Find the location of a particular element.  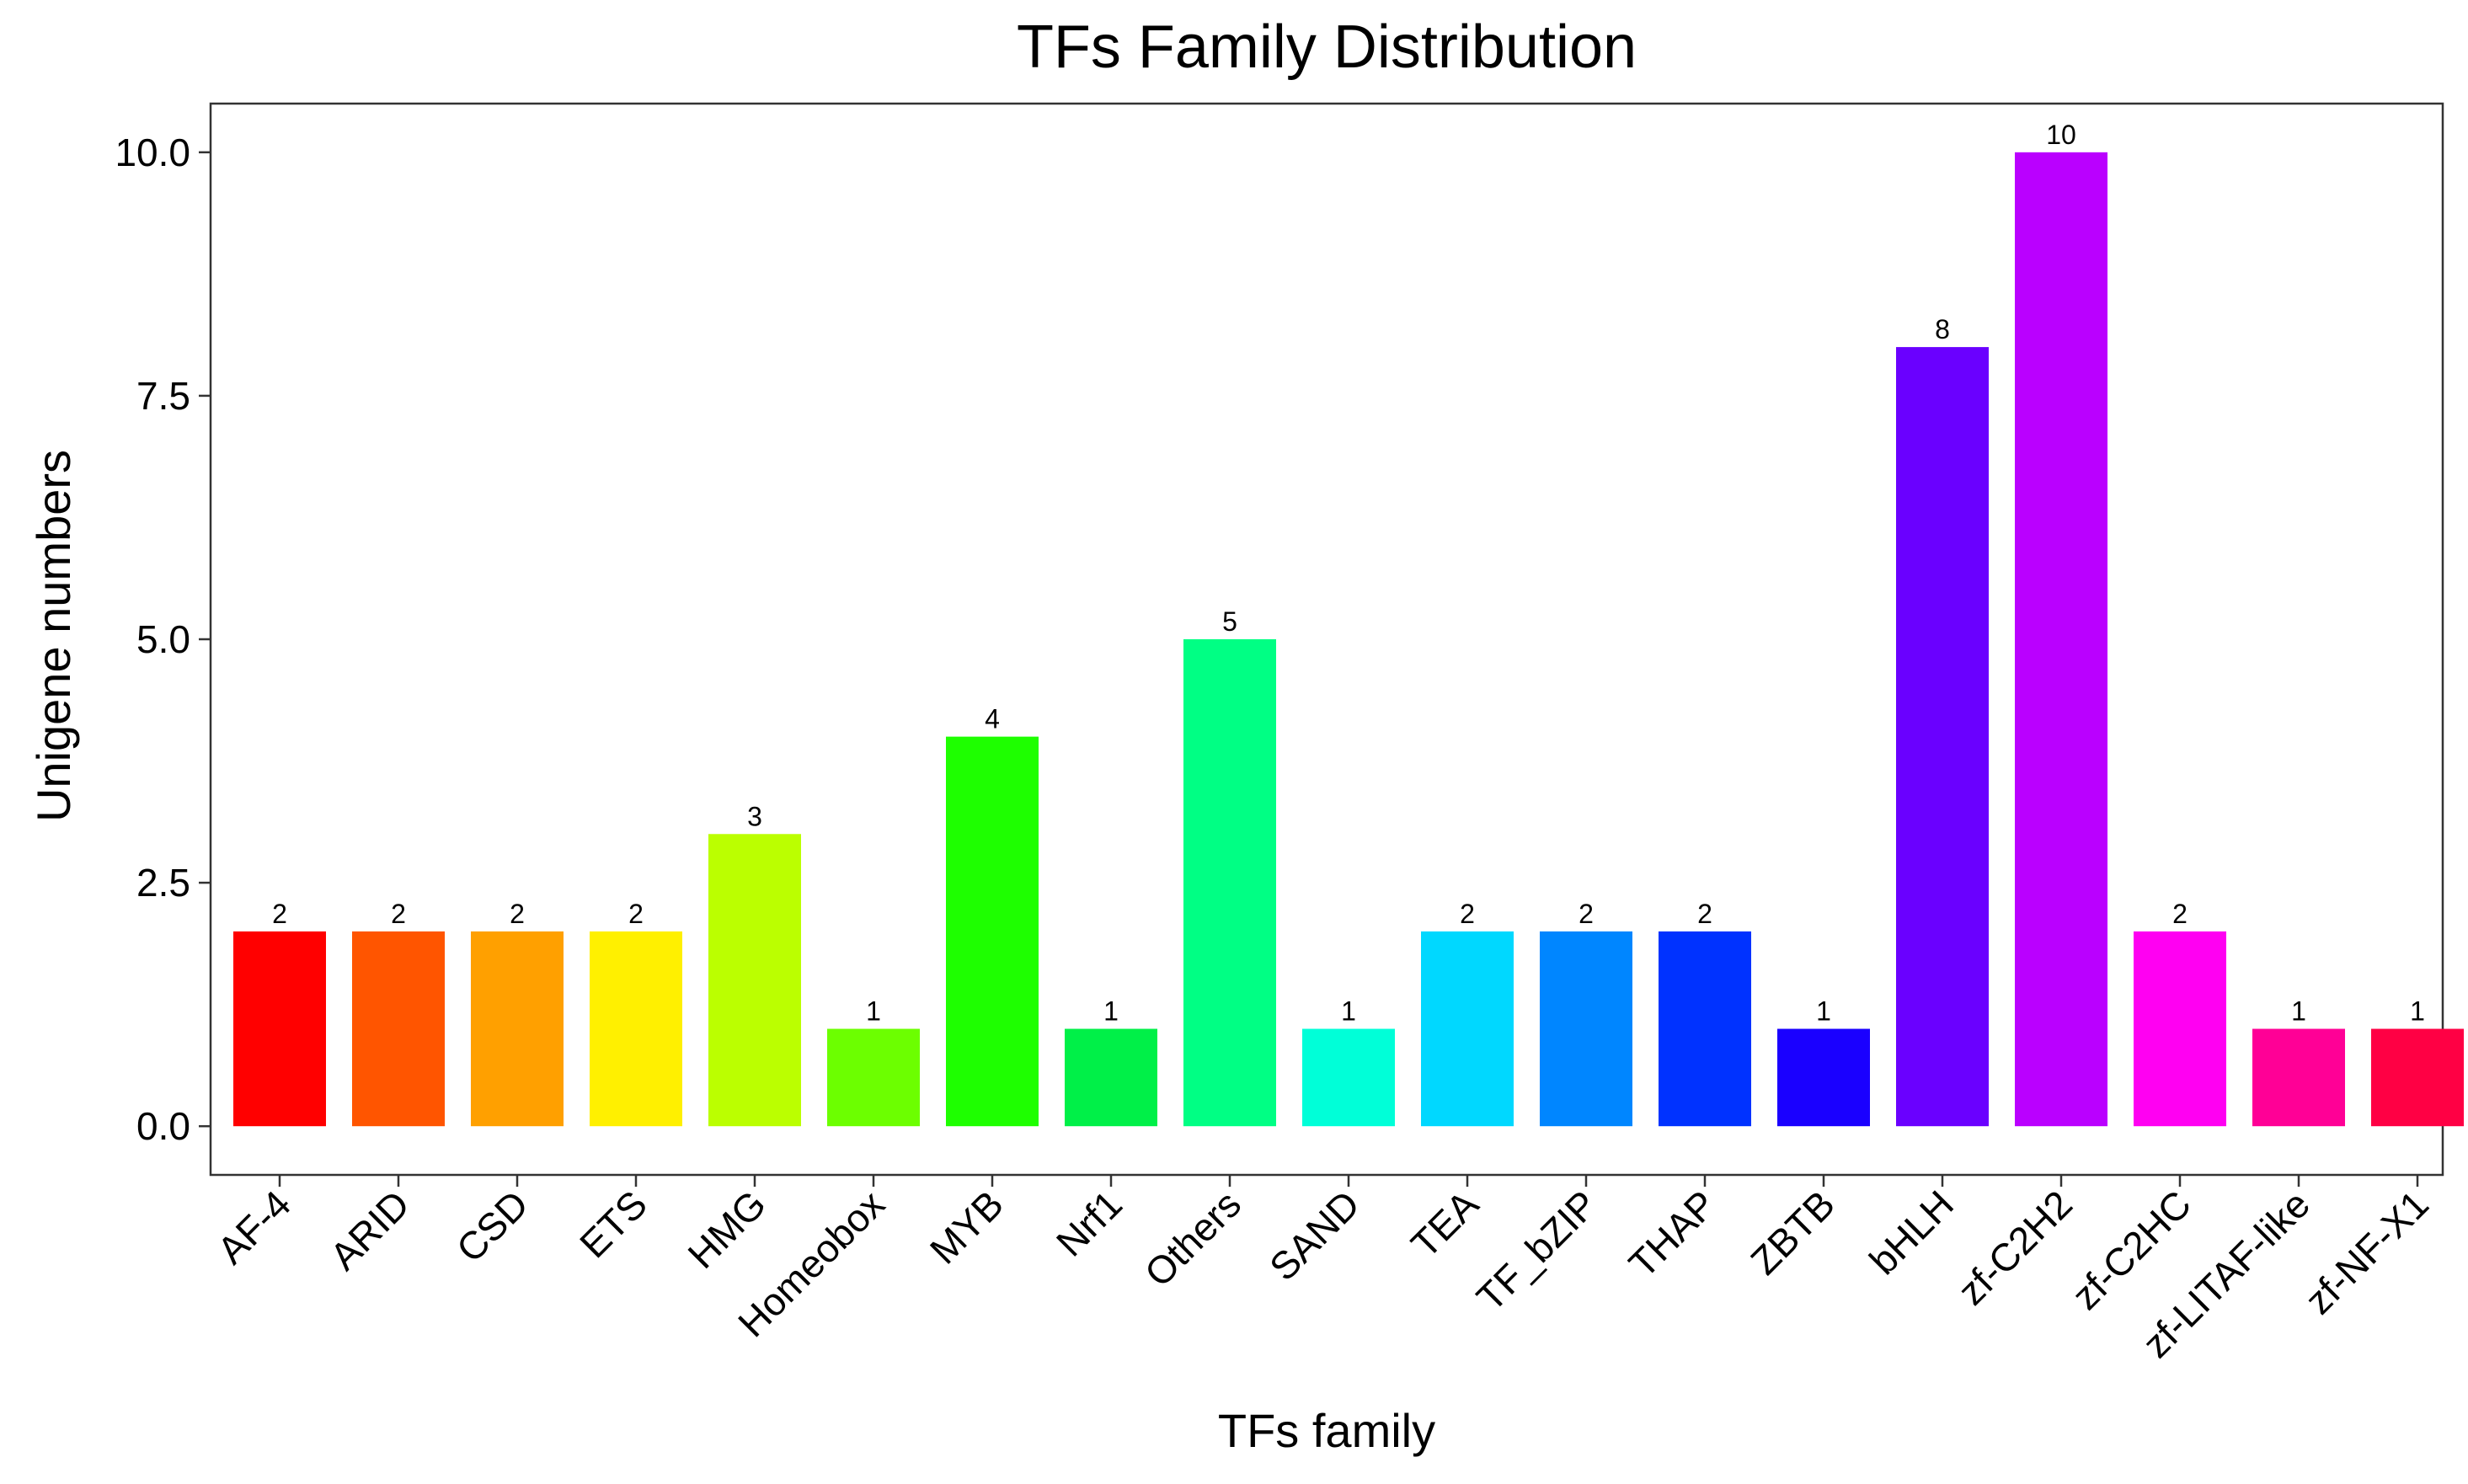

y-tick-label: 7.5 is located at coordinates (163, 396).